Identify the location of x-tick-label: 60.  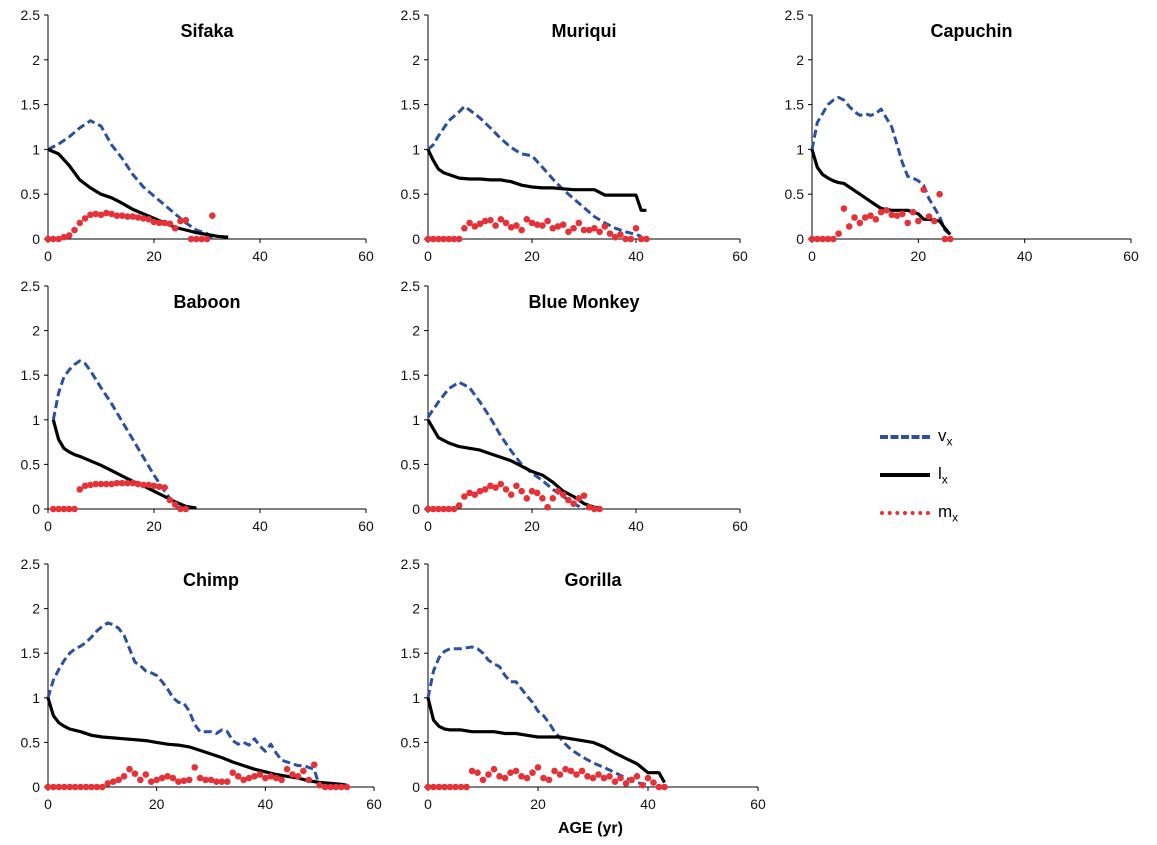
(758, 804).